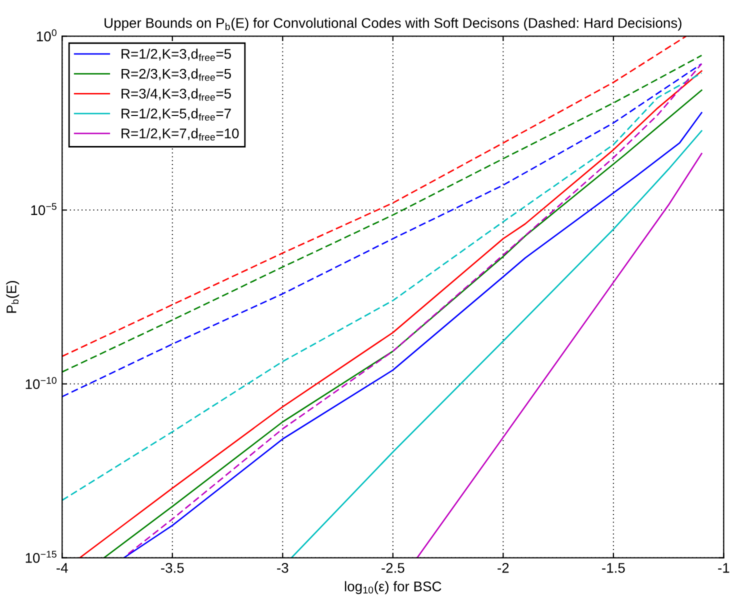 Image resolution: width=731 pixels, height=603 pixels. Describe the element at coordinates (613, 568) in the screenshot. I see `x-tick-label: -1.5` at that location.